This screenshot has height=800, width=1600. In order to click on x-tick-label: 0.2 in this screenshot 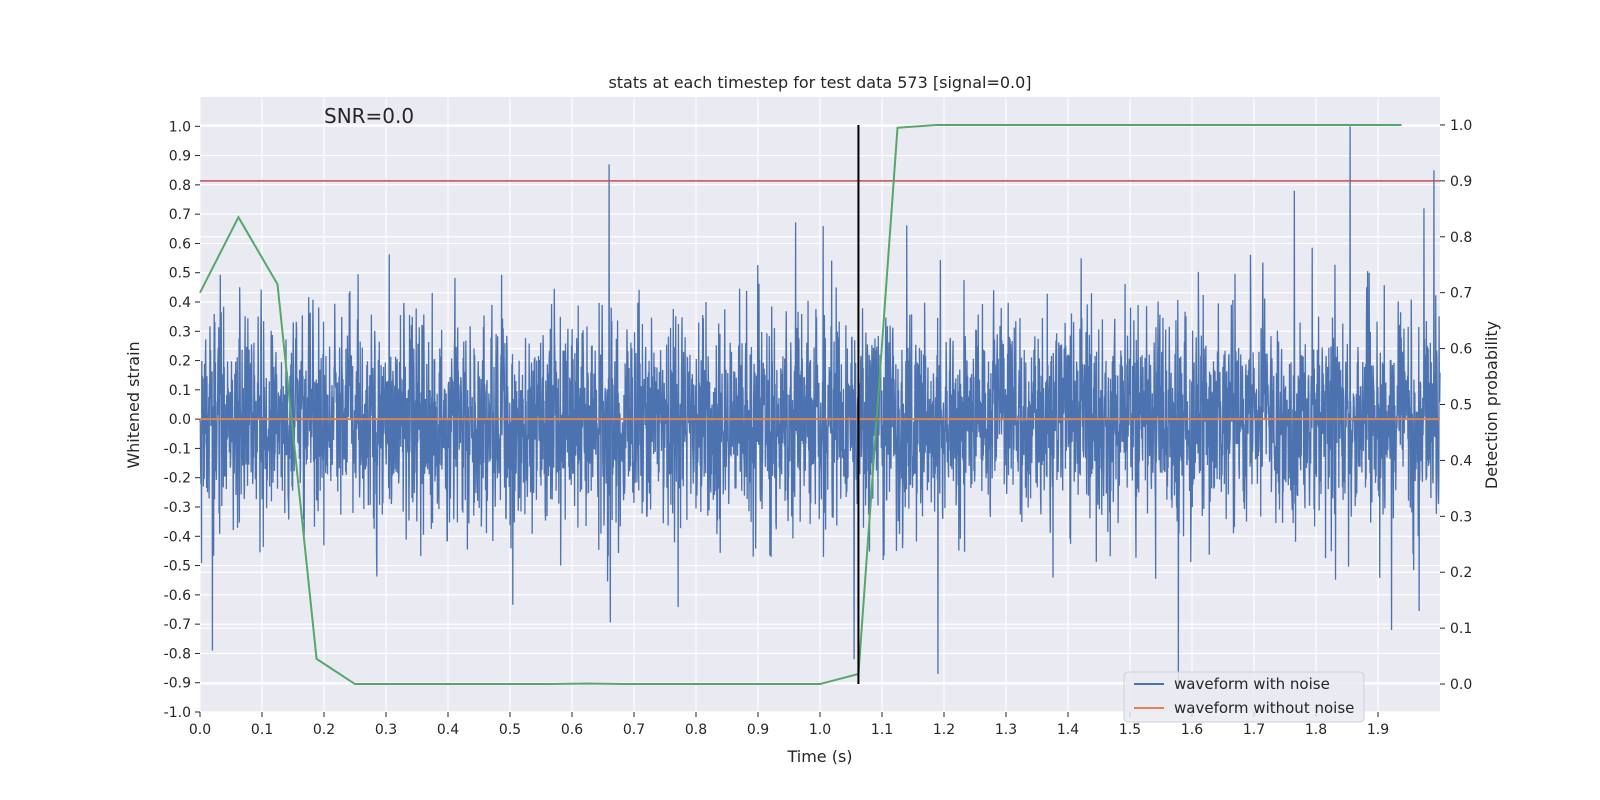, I will do `click(324, 730)`.